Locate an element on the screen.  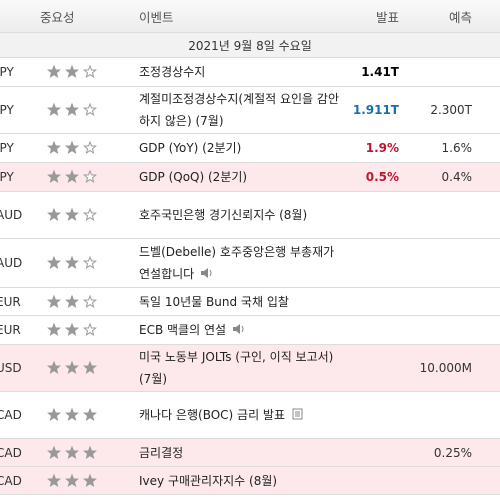
doc-lines is located at coordinates (298, 414).